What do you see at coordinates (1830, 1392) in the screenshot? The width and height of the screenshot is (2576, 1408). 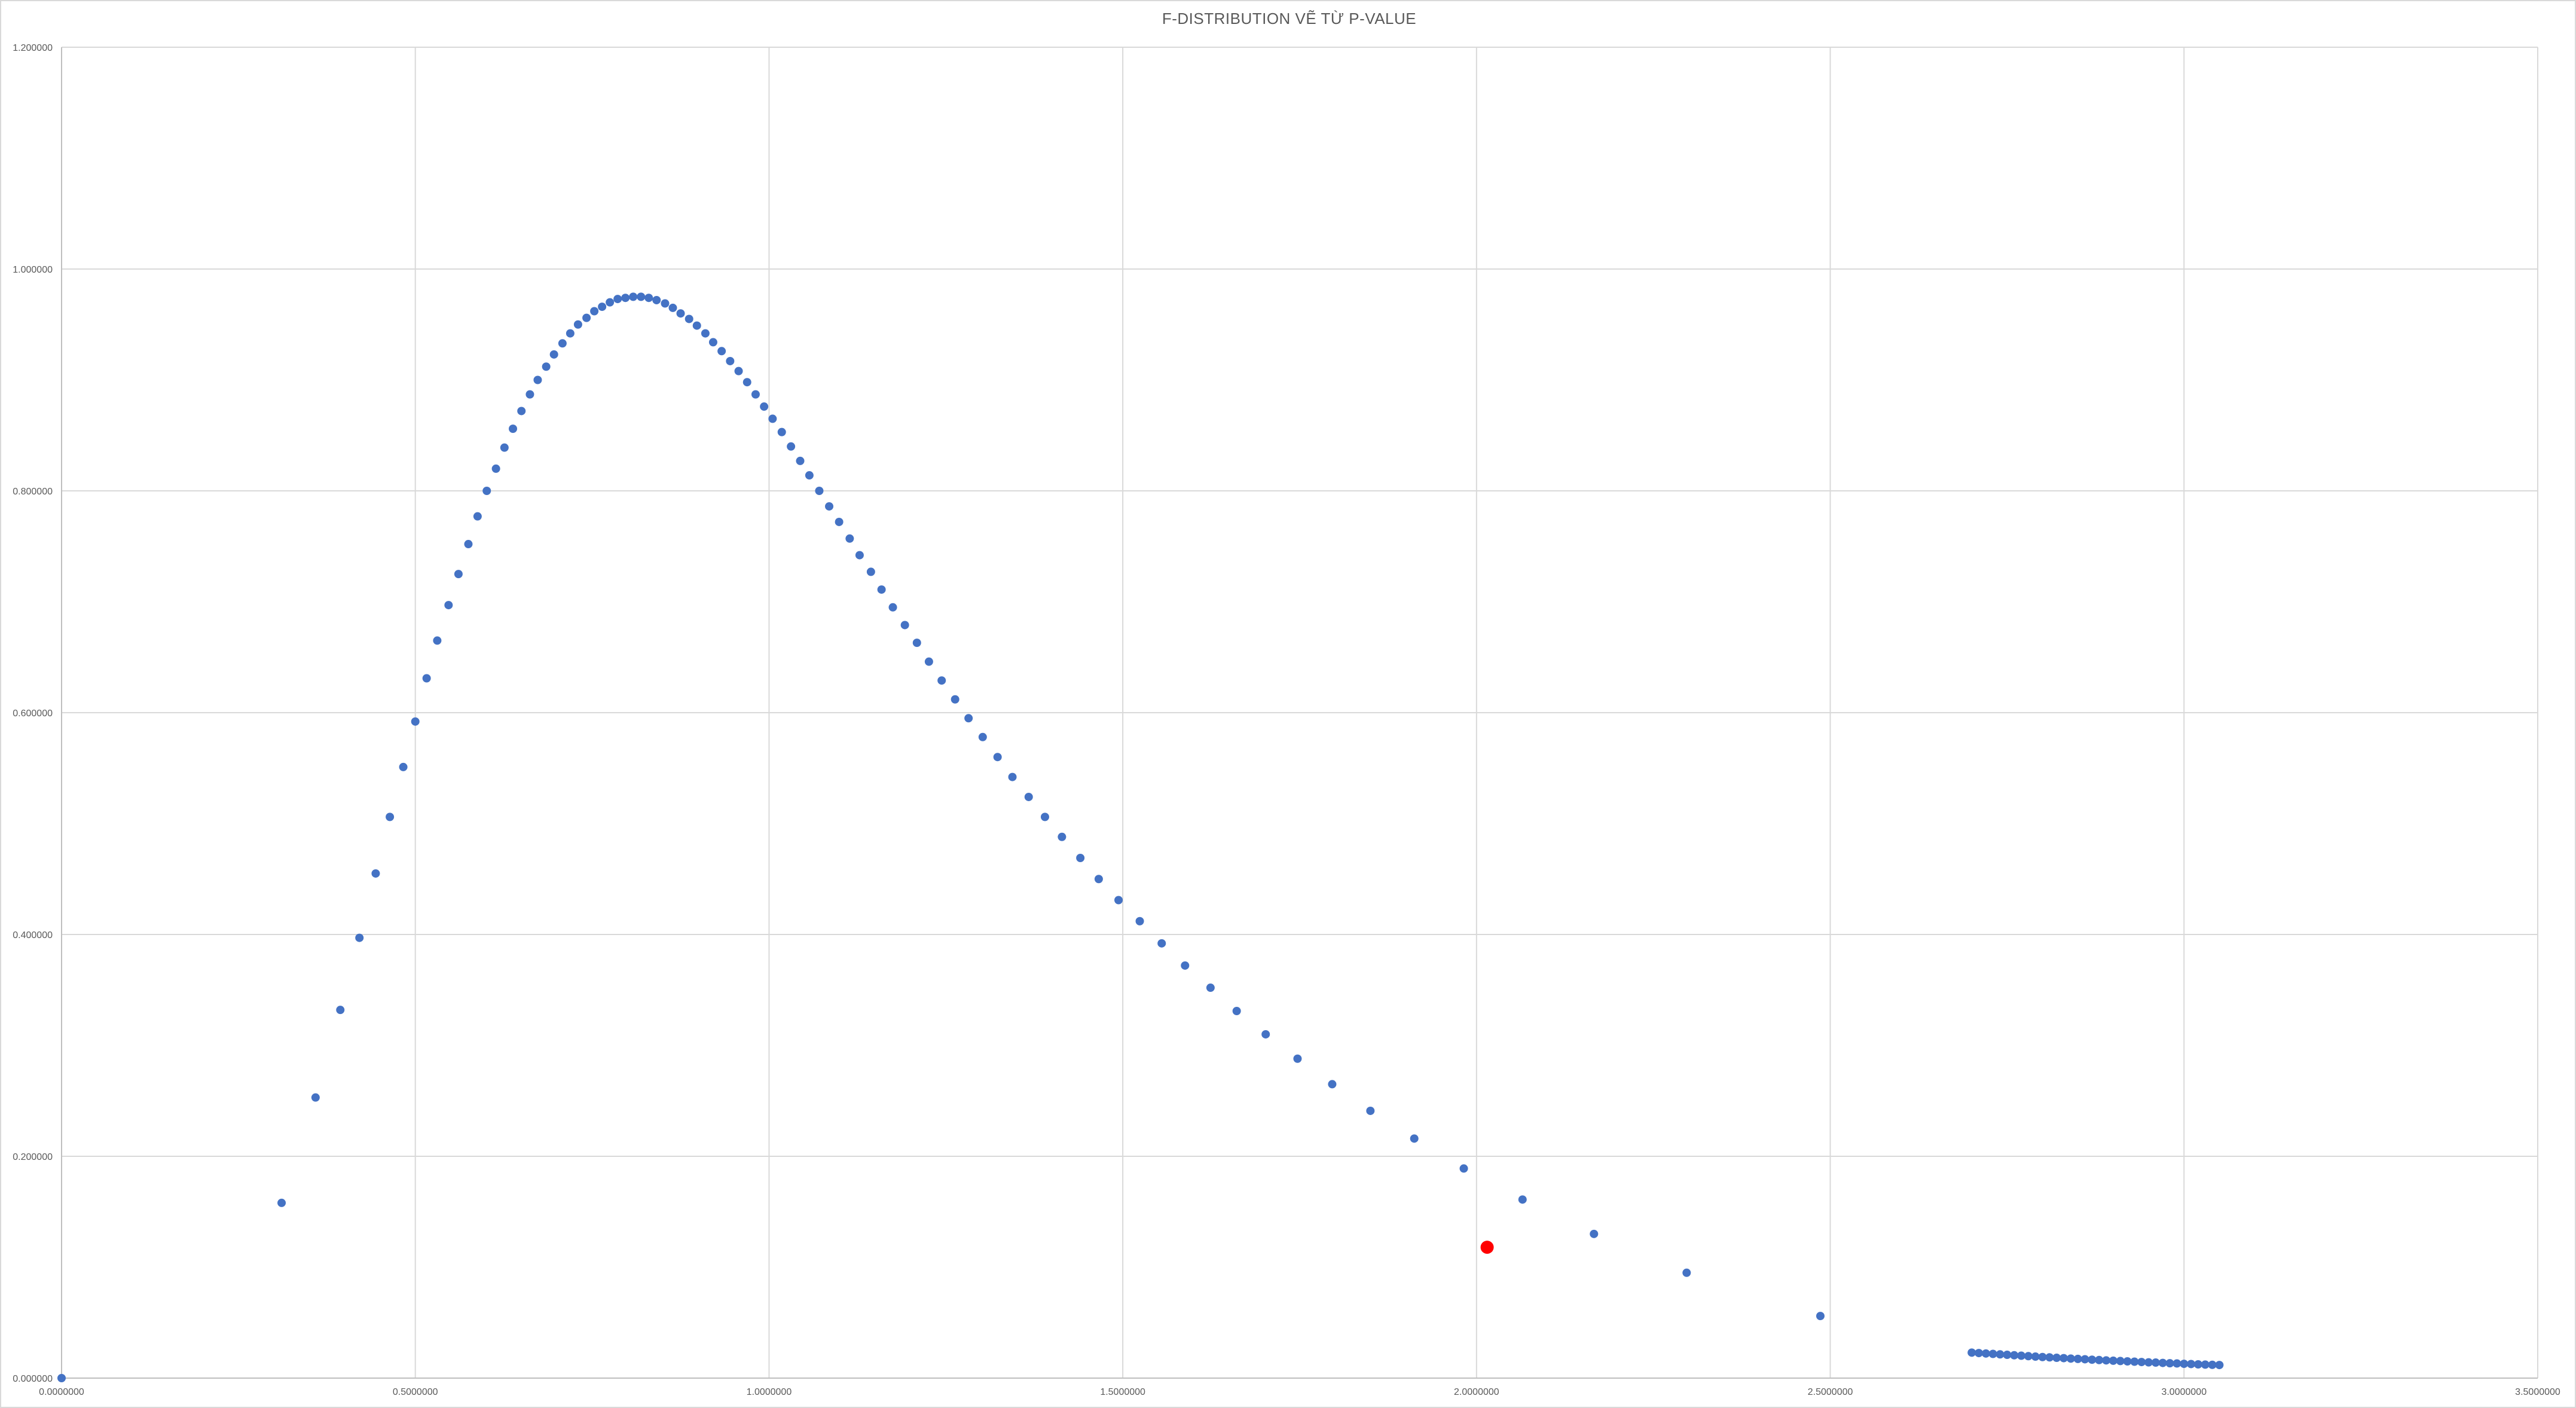 I see `x-tick-label: 2.5000000` at bounding box center [1830, 1392].